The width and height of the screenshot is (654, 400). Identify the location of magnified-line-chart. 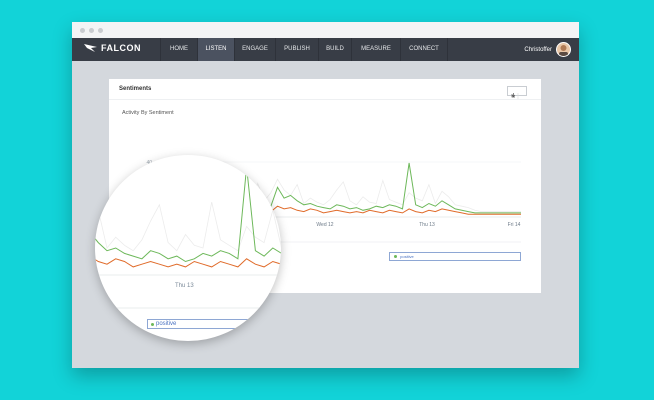
(188, 237).